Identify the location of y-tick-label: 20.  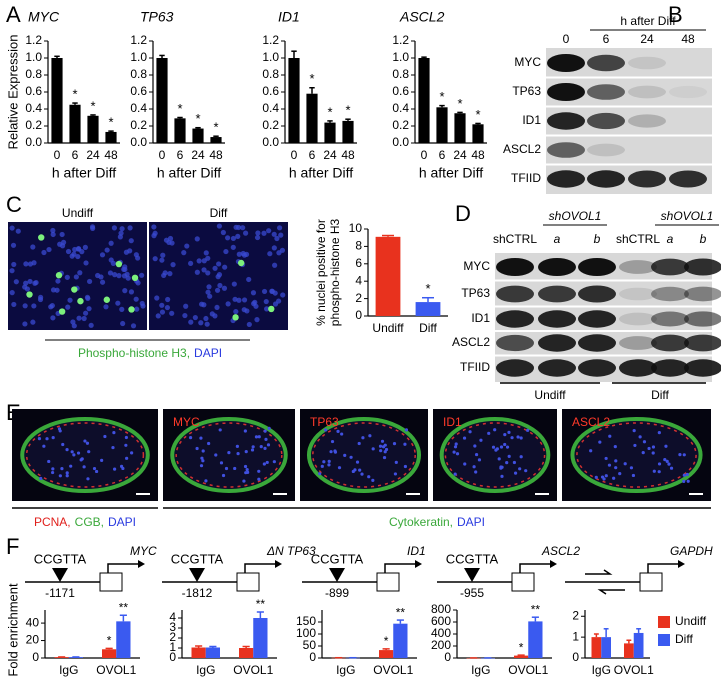
(33, 640).